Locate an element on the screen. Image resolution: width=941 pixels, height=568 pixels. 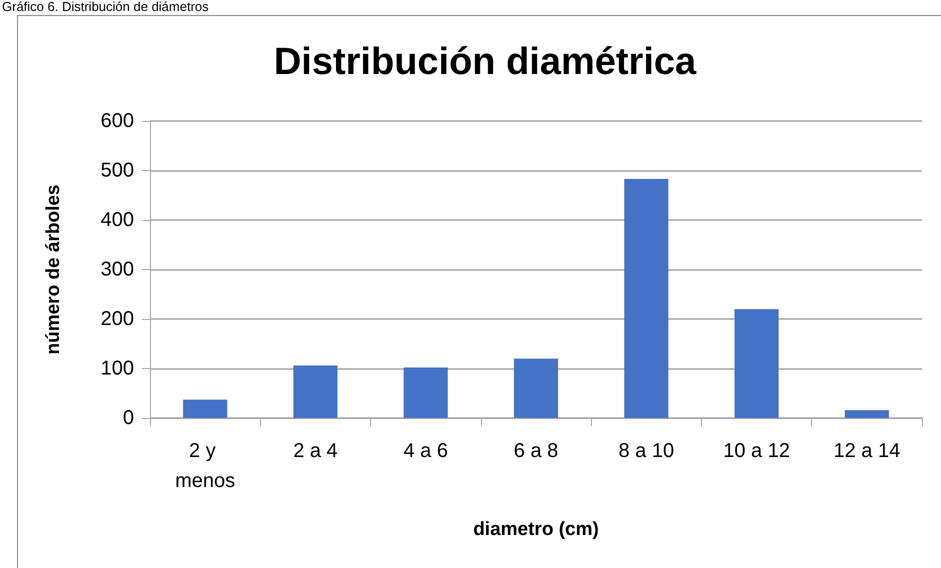
y-tick-label: 600 is located at coordinates (117, 121).